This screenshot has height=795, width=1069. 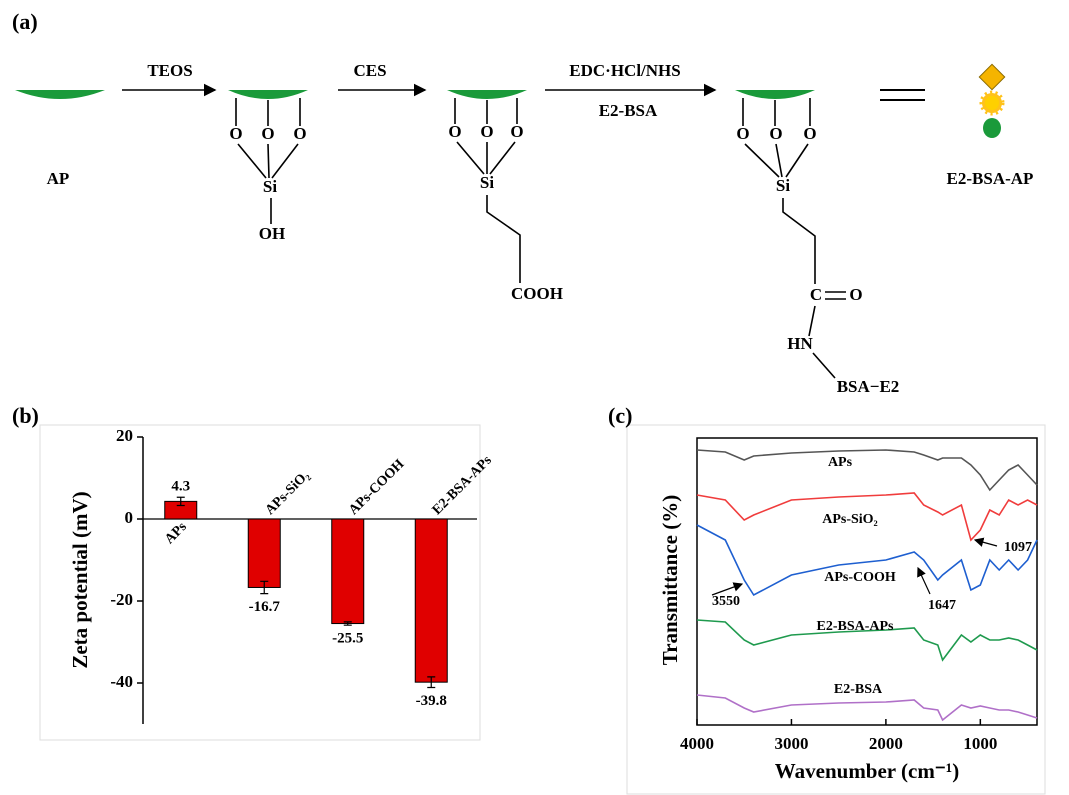 What do you see at coordinates (376, 487) in the screenshot?
I see `category-label: APs-COOH` at bounding box center [376, 487].